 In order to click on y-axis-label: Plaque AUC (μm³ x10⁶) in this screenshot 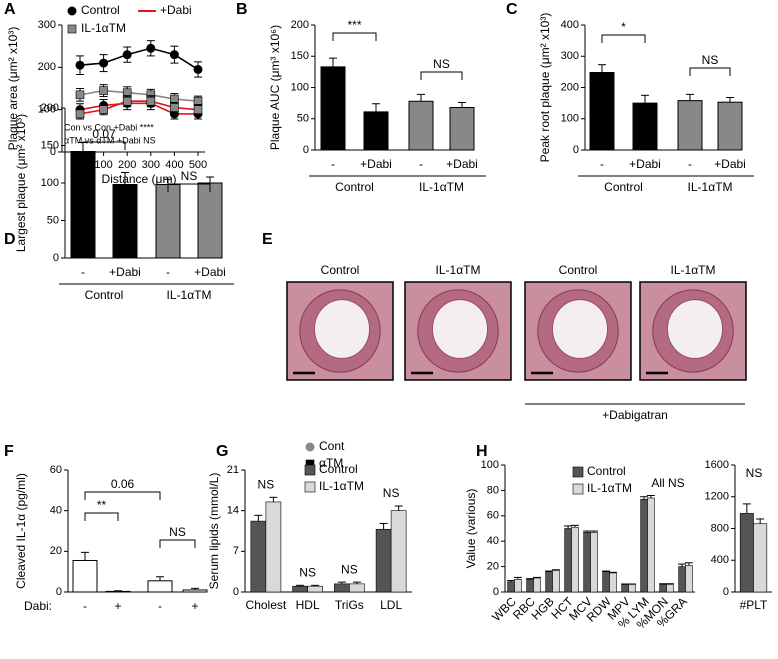, I will do `click(275, 87)`.